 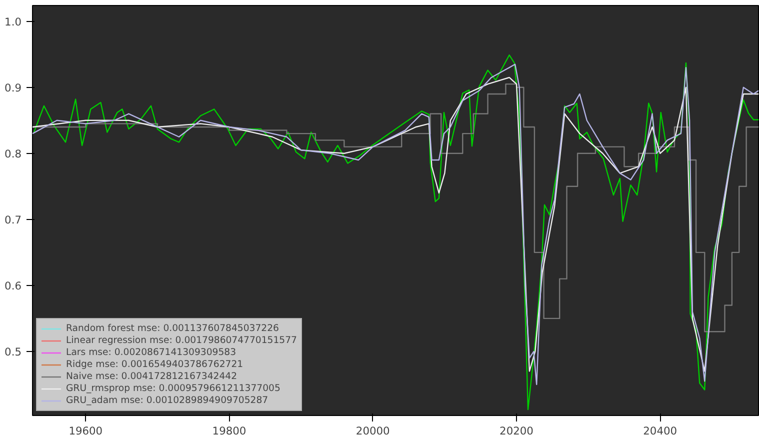 What do you see at coordinates (373, 430) in the screenshot?
I see `x-tick-label: 20000` at bounding box center [373, 430].